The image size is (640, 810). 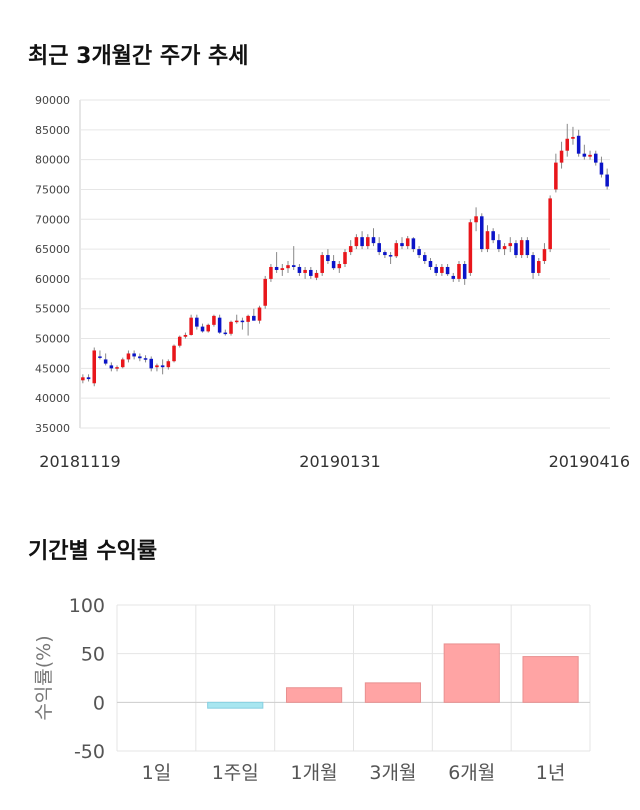 What do you see at coordinates (79, 461) in the screenshot?
I see `x-tick-label: 20181119` at bounding box center [79, 461].